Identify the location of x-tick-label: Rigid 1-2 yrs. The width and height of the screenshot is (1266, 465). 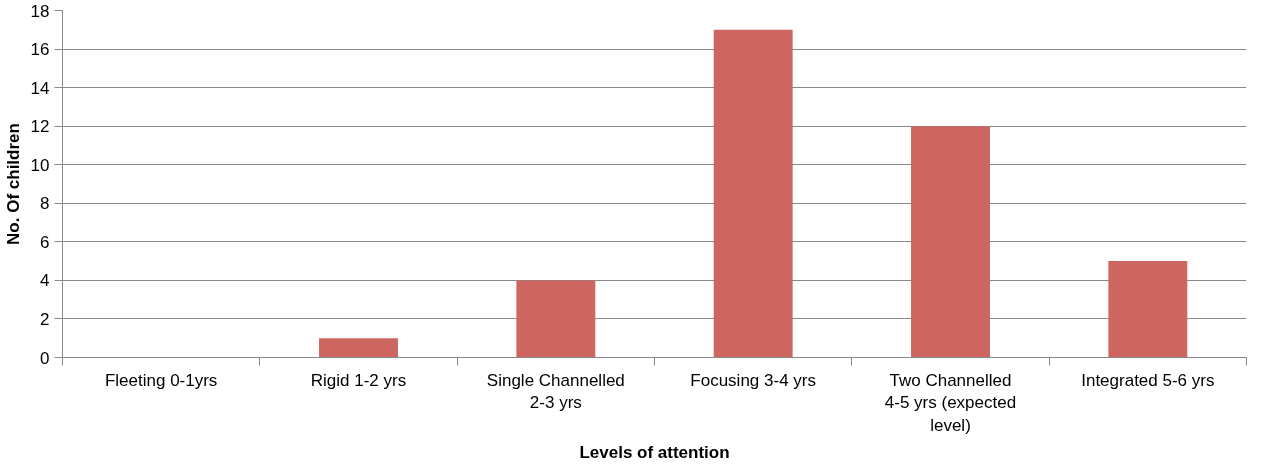
(358, 380).